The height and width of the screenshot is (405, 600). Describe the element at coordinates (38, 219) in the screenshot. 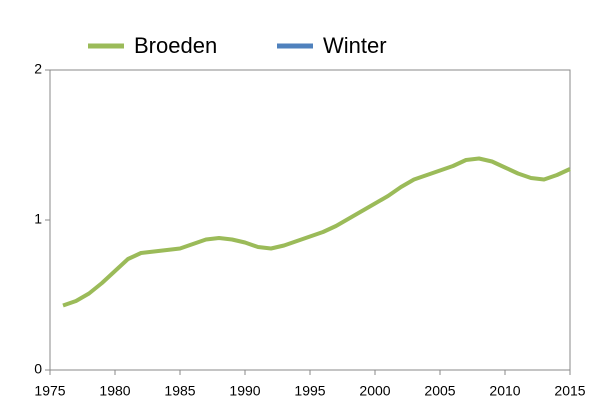

I see `y-tick-label: 1` at that location.